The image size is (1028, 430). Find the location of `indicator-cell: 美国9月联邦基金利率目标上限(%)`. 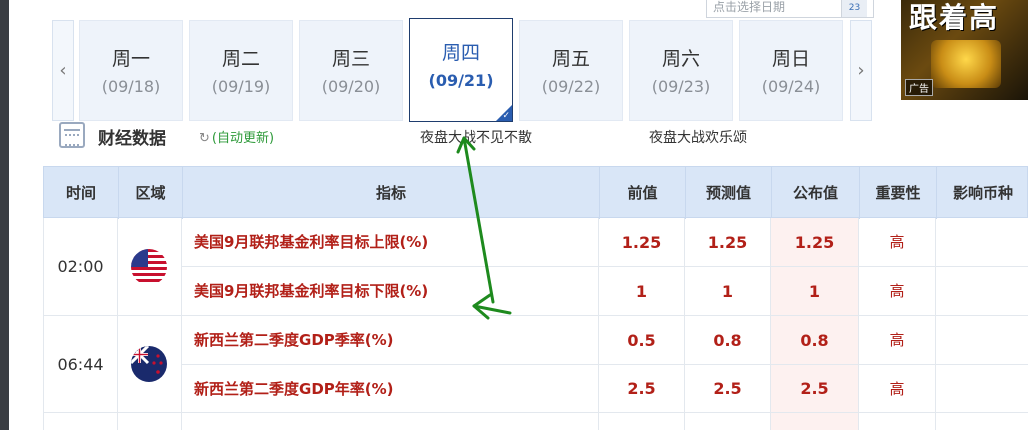

indicator-cell: 美国9月联邦基金利率目标上限(%) is located at coordinates (390, 242).